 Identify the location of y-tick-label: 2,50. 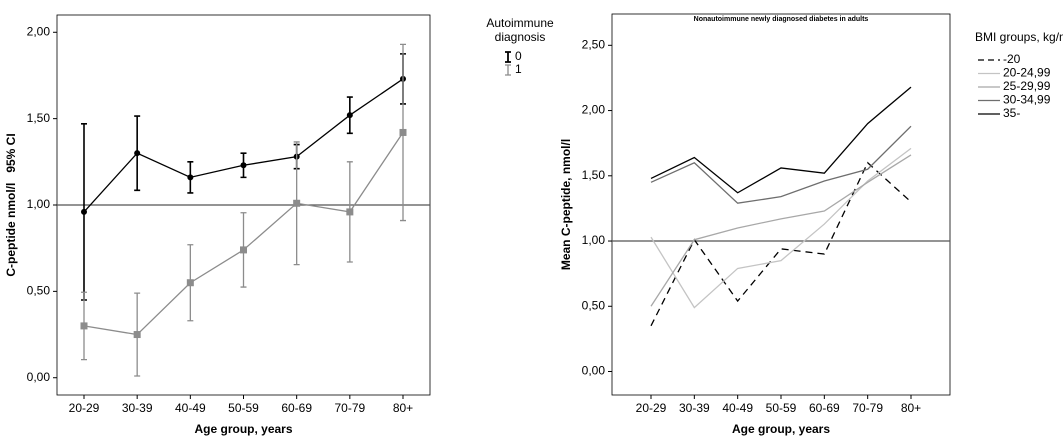
(594, 44).